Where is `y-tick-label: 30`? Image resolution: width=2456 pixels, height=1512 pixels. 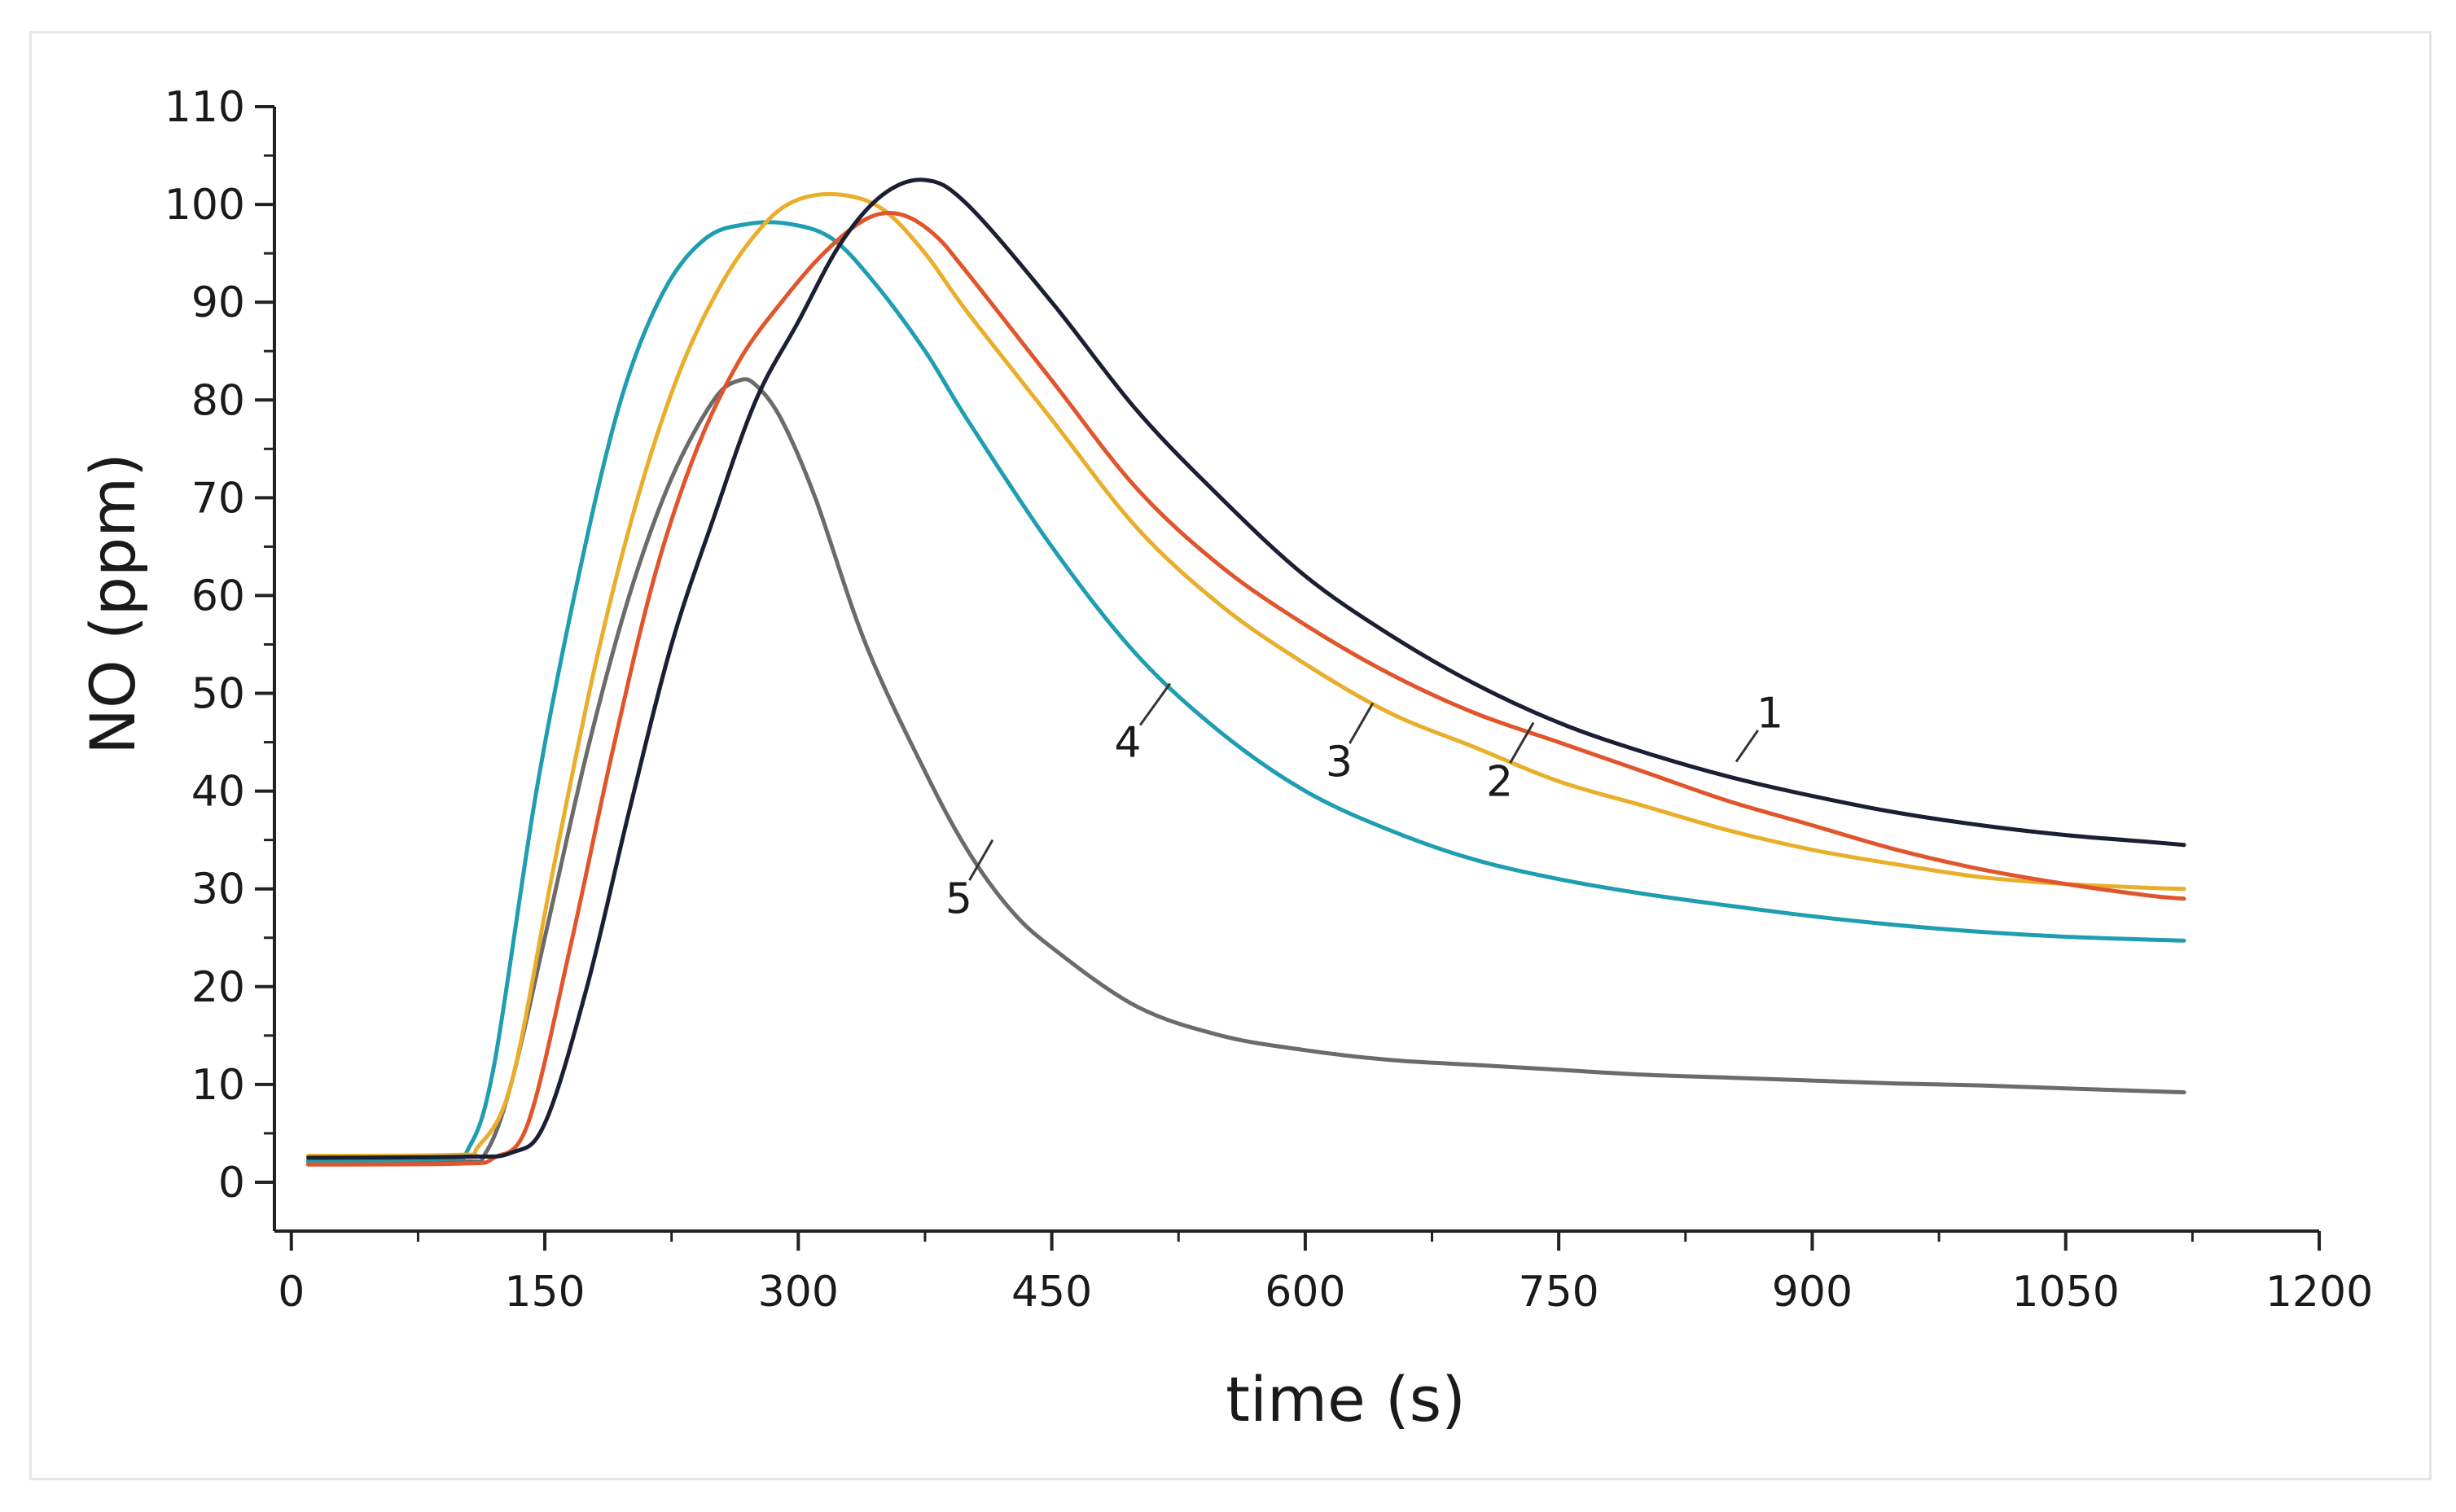
y-tick-label: 30 is located at coordinates (218, 890).